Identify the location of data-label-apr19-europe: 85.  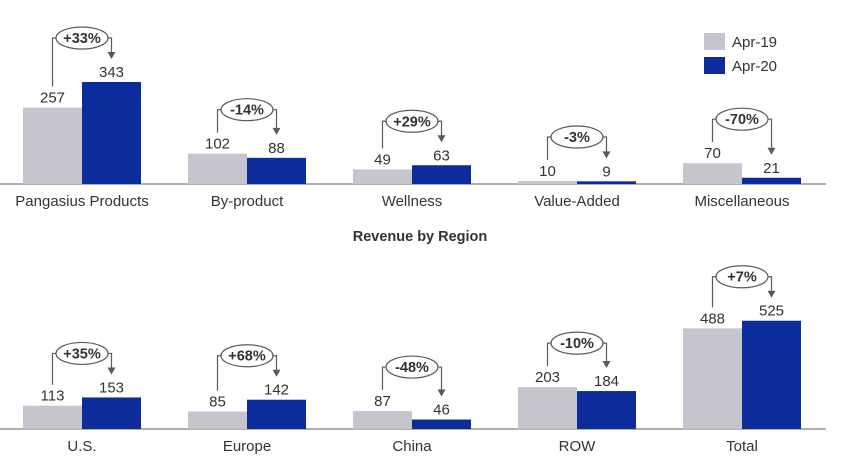
(217, 401).